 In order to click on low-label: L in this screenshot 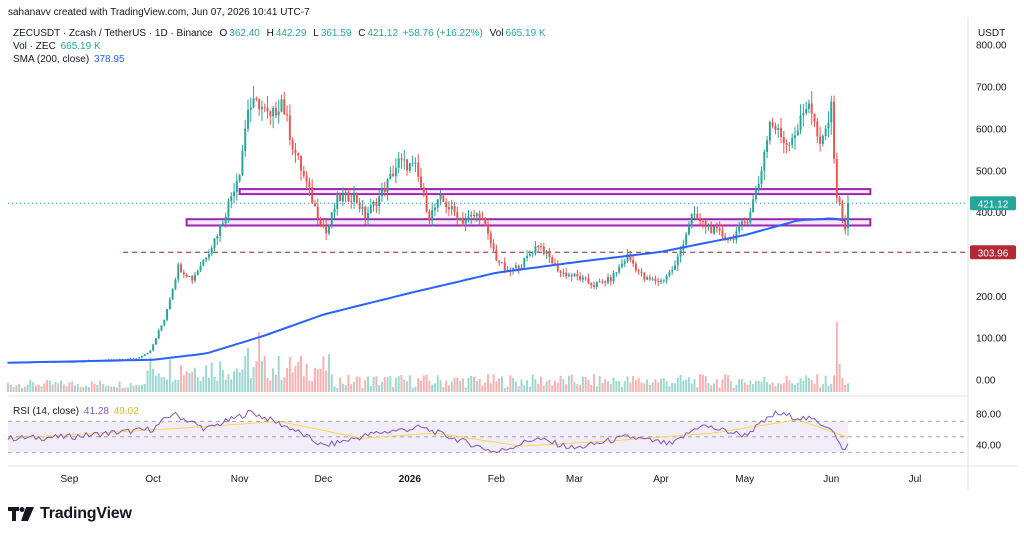, I will do `click(316, 33)`.